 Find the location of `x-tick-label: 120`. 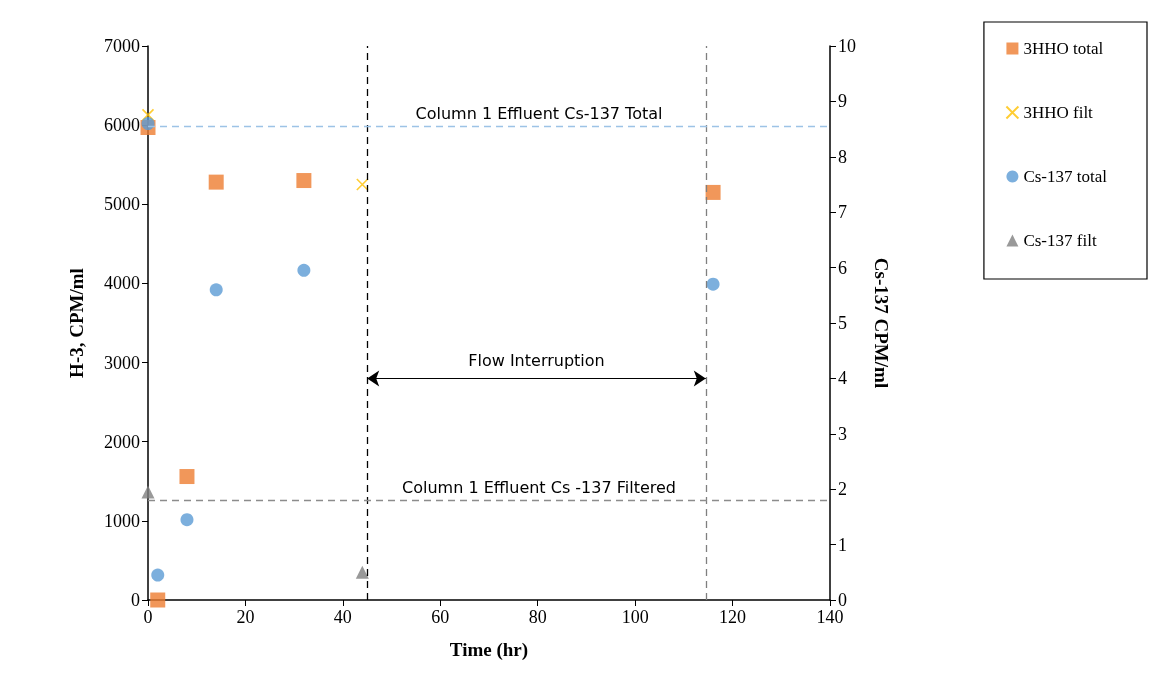

x-tick-label: 120 is located at coordinates (733, 617).